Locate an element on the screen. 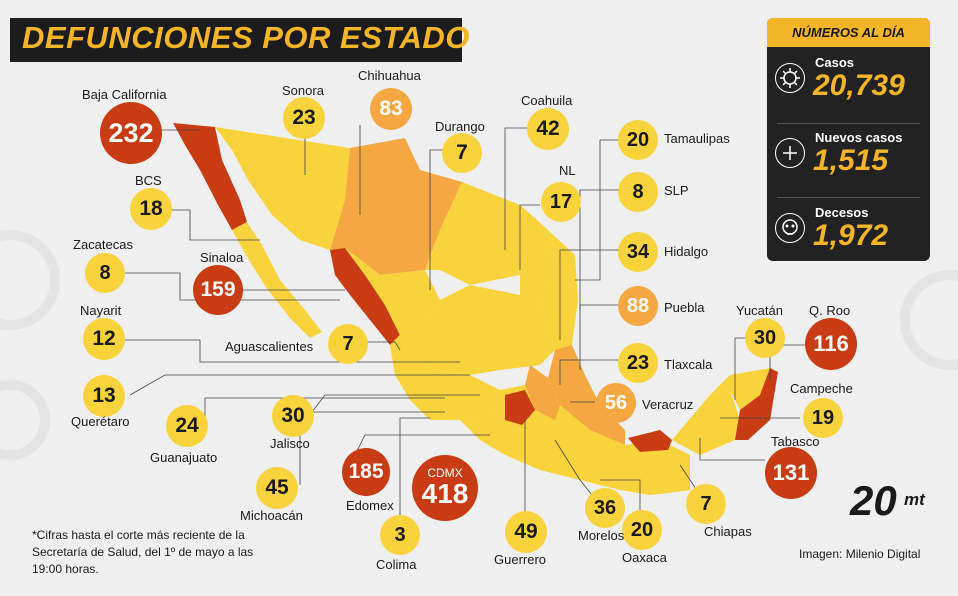  stat-new-cases-label: Nuevos casos is located at coordinates (859, 137).